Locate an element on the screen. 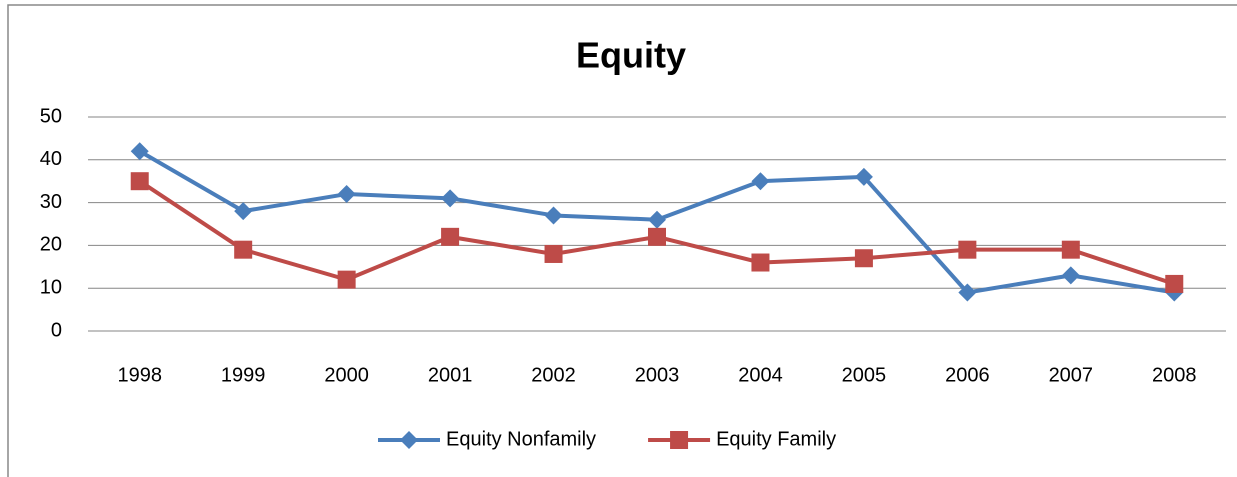 This screenshot has height=477, width=1237. x-tick-label: 2004 is located at coordinates (760, 375).